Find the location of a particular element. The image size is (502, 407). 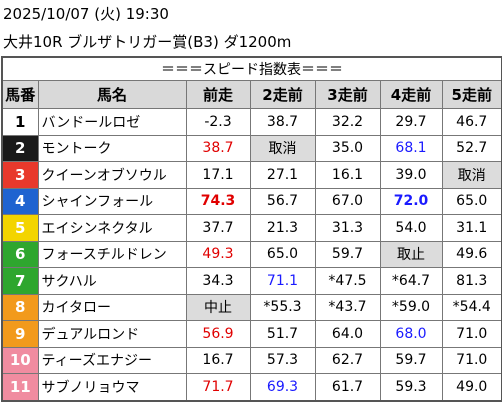

speed-index: 49.6 is located at coordinates (471, 254).